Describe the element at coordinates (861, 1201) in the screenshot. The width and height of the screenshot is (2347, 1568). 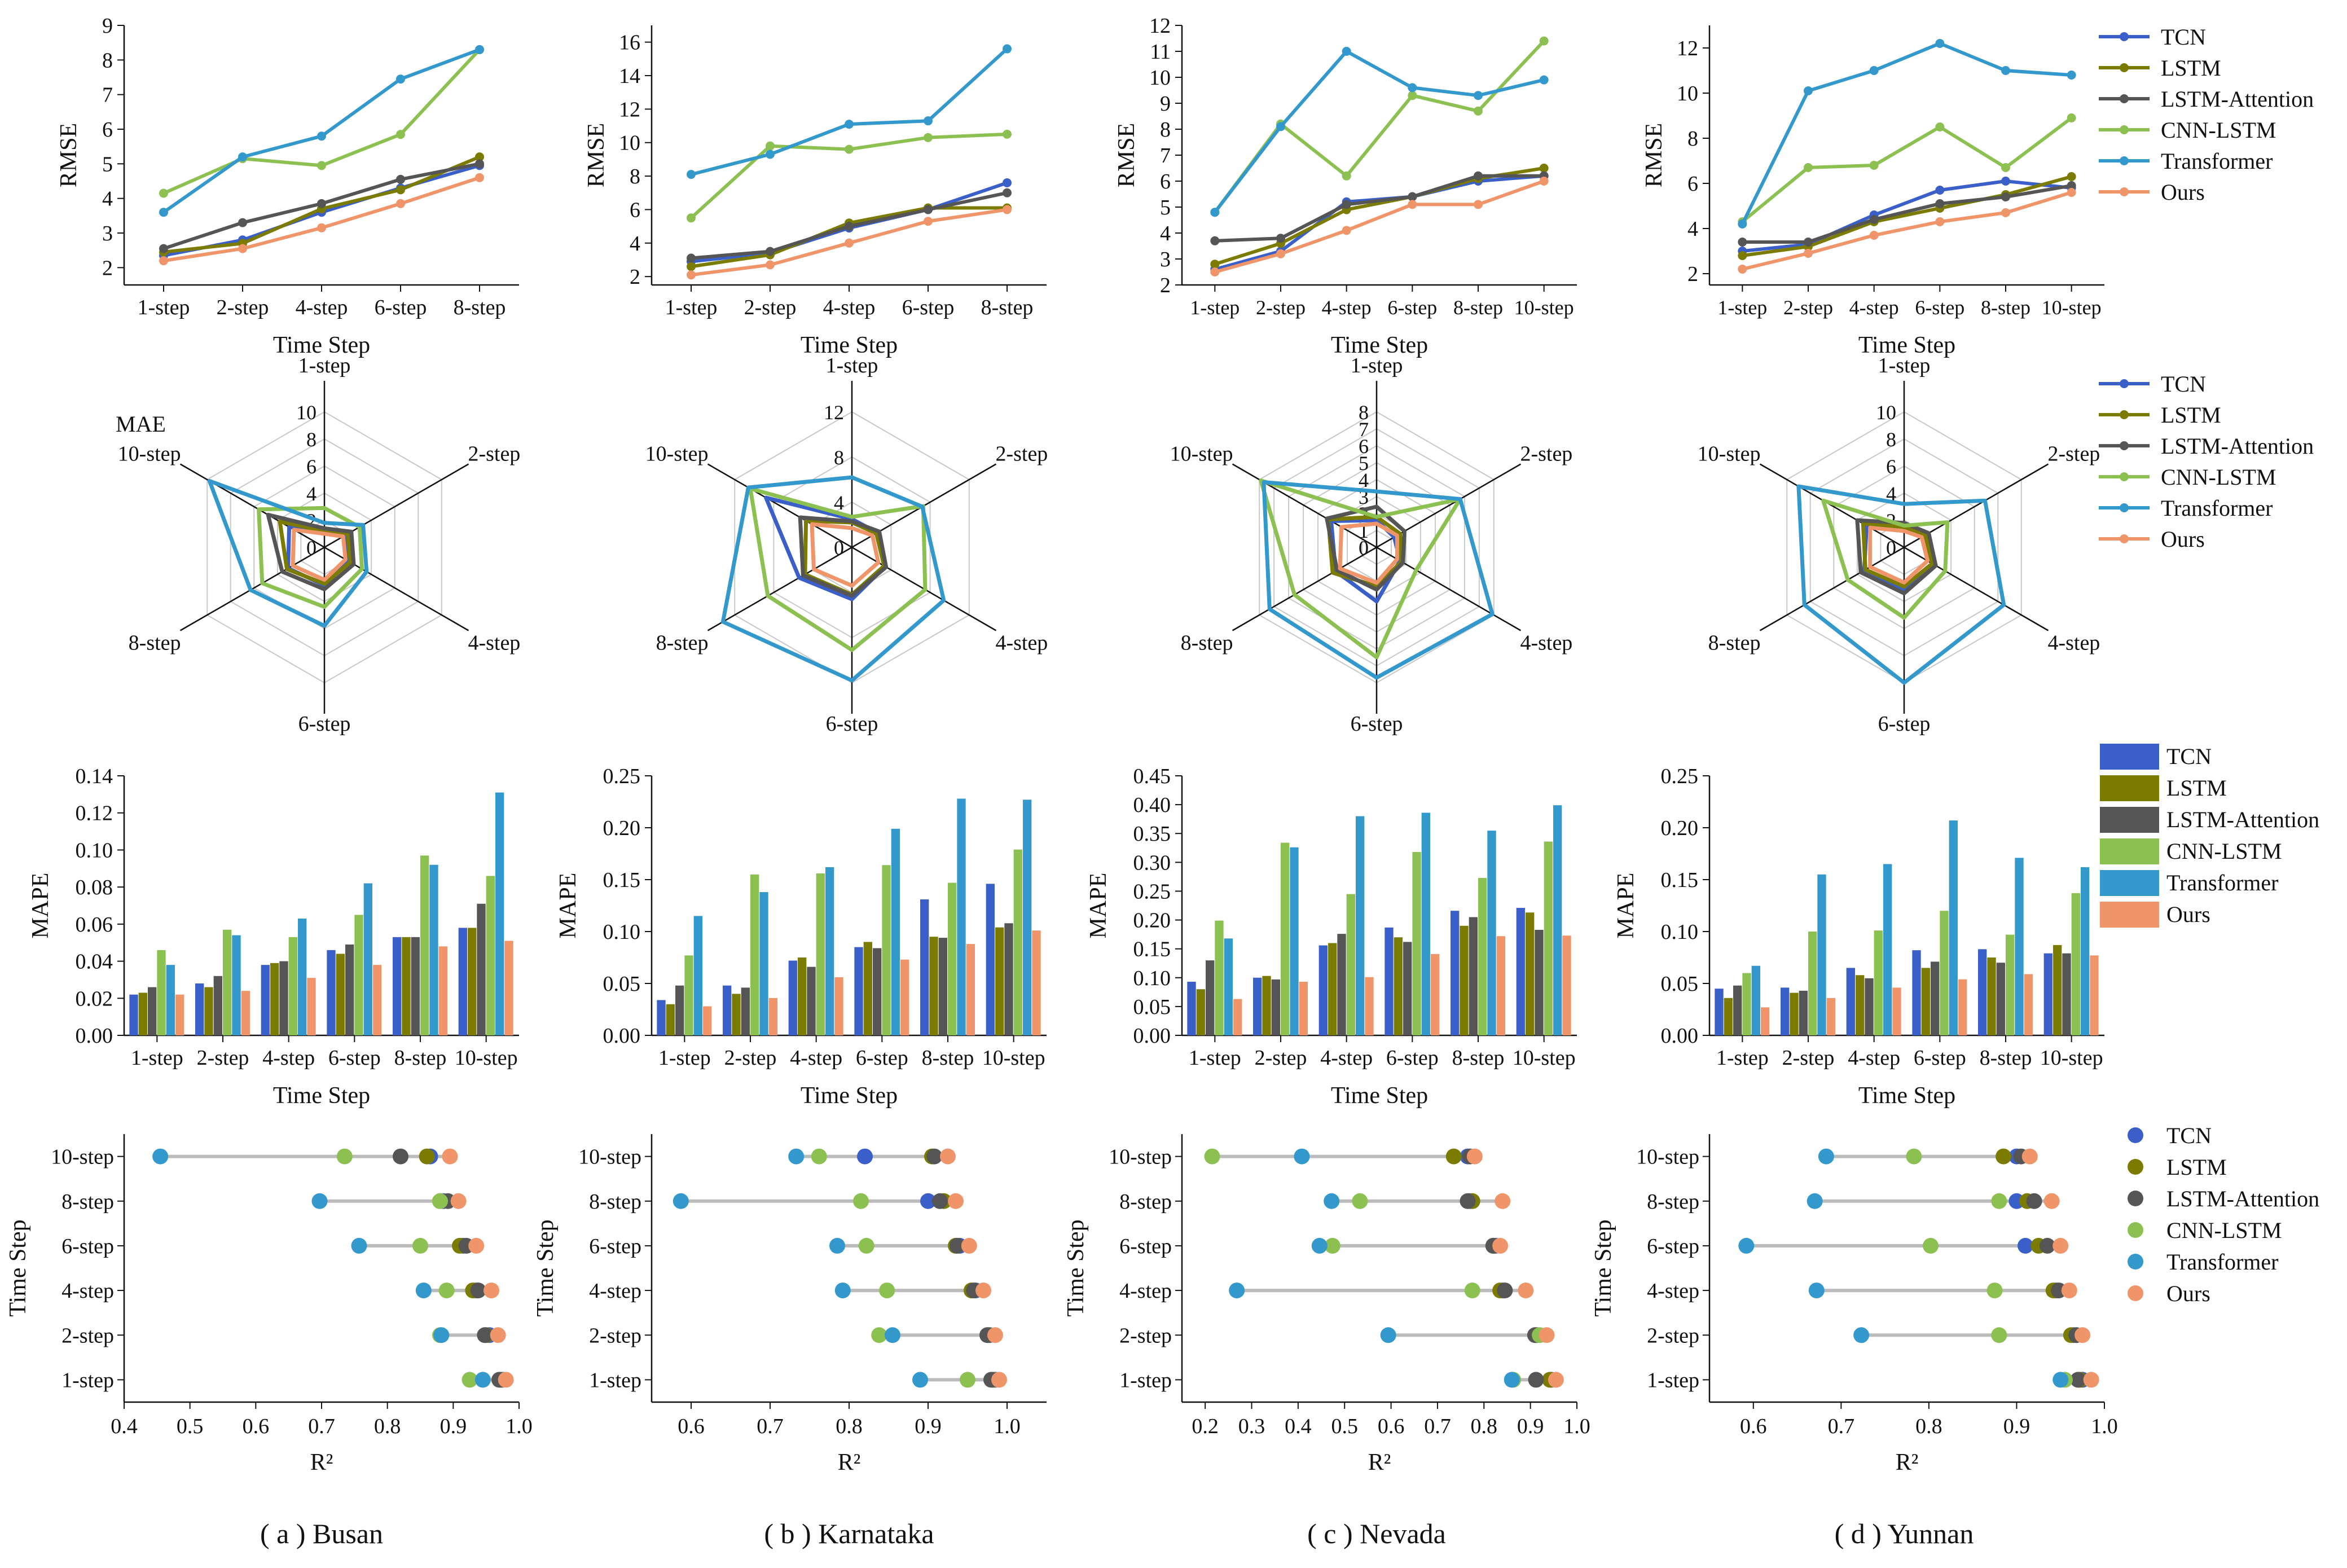
I see `r2-2-dot-cnn-lstm` at that location.